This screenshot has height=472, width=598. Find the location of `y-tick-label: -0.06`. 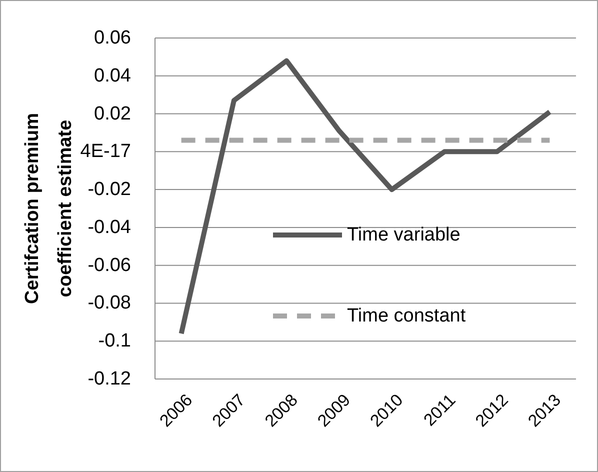

y-tick-label: -0.06 is located at coordinates (109, 265).